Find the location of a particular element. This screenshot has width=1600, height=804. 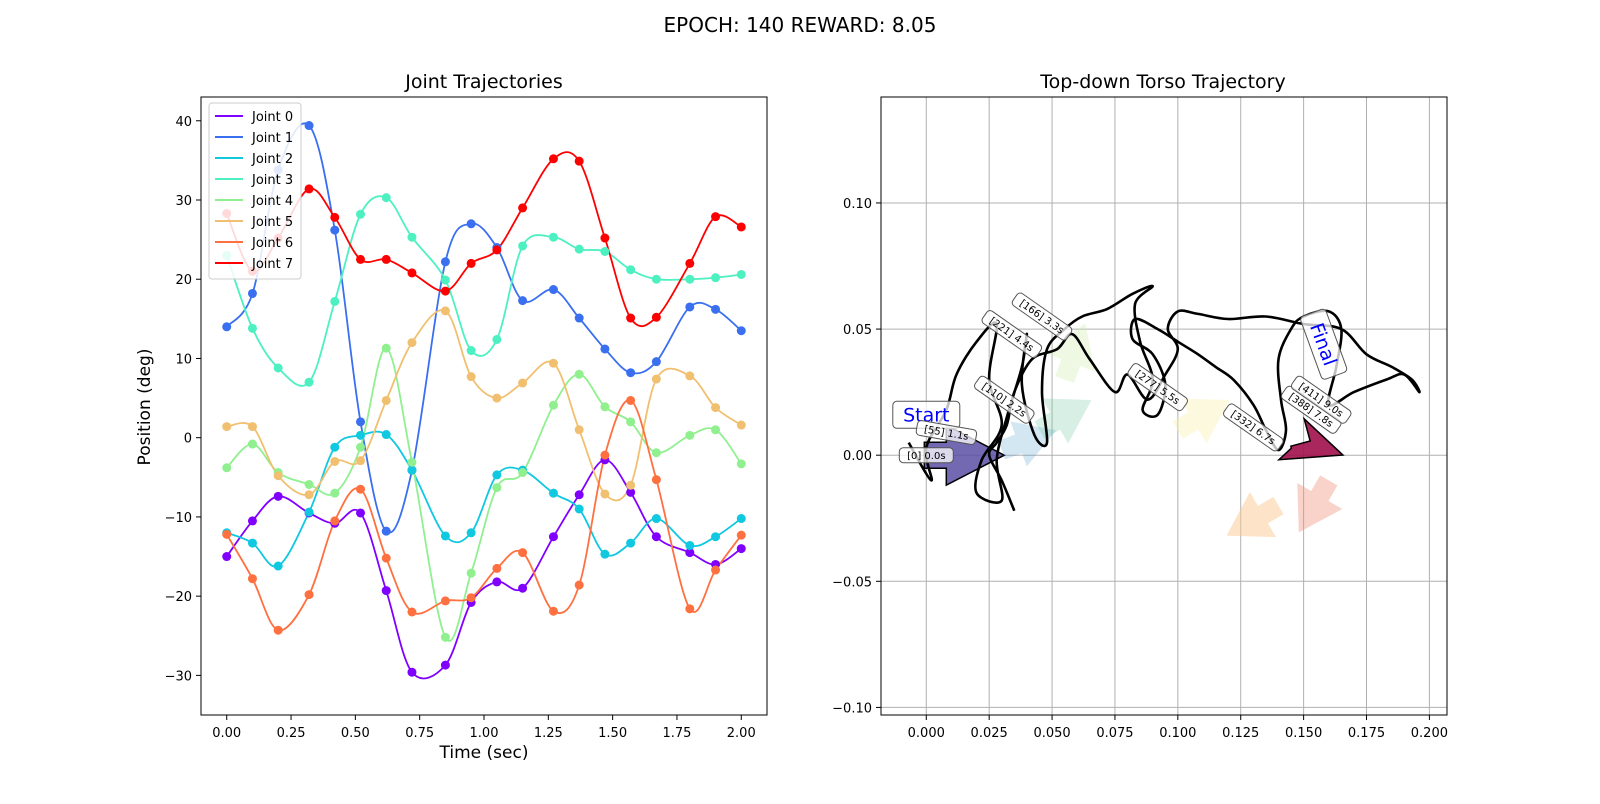

annotation-text: [166] 3.3s is located at coordinates (1041, 317).